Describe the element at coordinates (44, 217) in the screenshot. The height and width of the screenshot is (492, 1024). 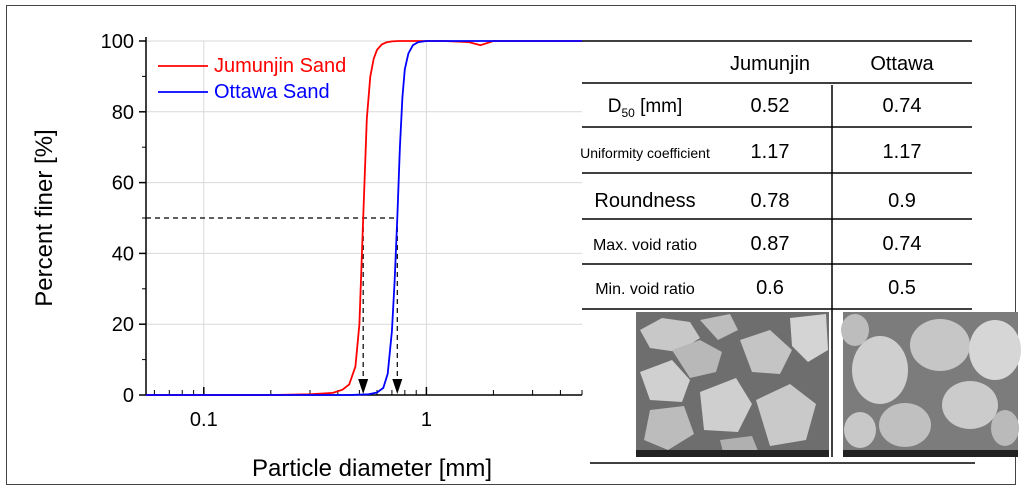
I see `y-axis-title: Percent finer [%]` at that location.